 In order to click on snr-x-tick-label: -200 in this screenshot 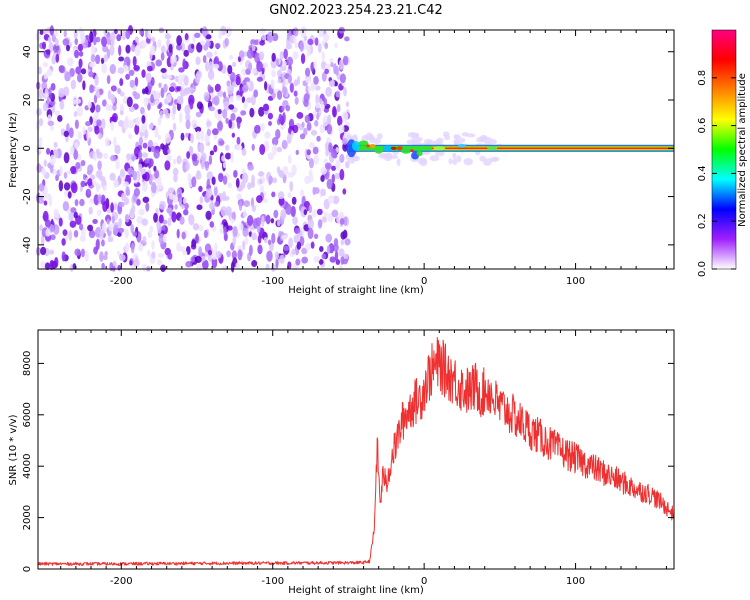, I will do `click(121, 581)`.